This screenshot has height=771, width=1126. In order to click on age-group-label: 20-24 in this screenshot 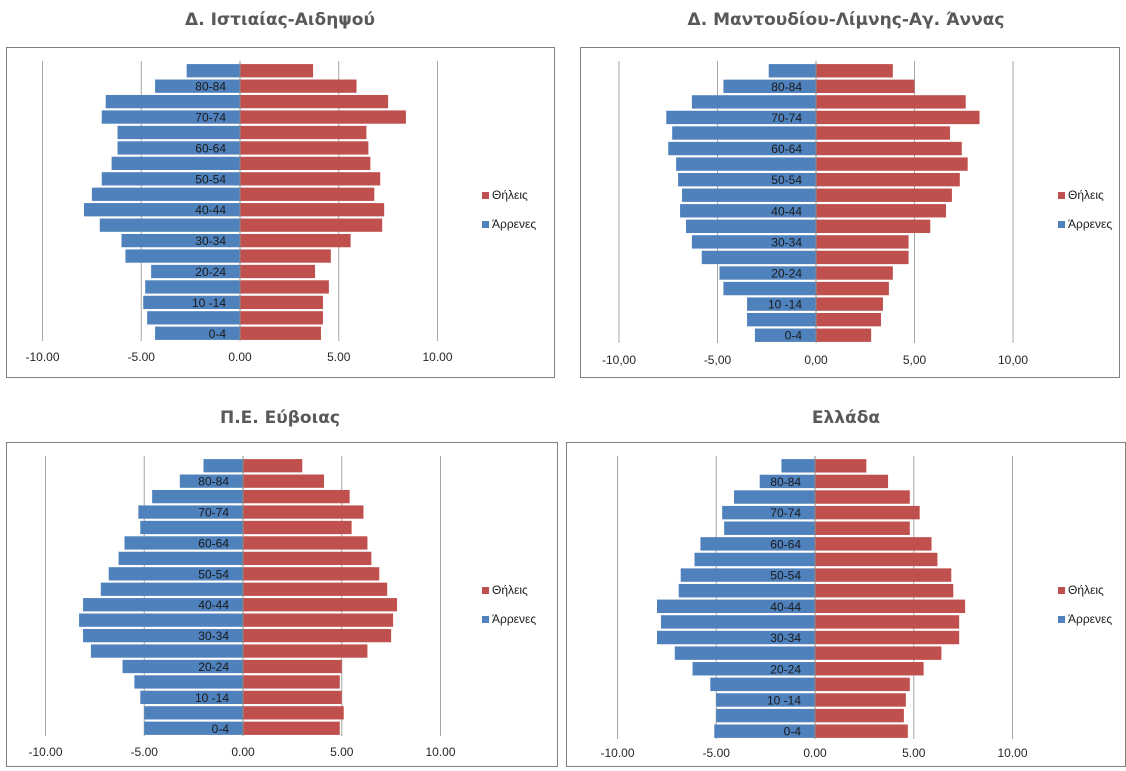, I will do `click(785, 669)`.